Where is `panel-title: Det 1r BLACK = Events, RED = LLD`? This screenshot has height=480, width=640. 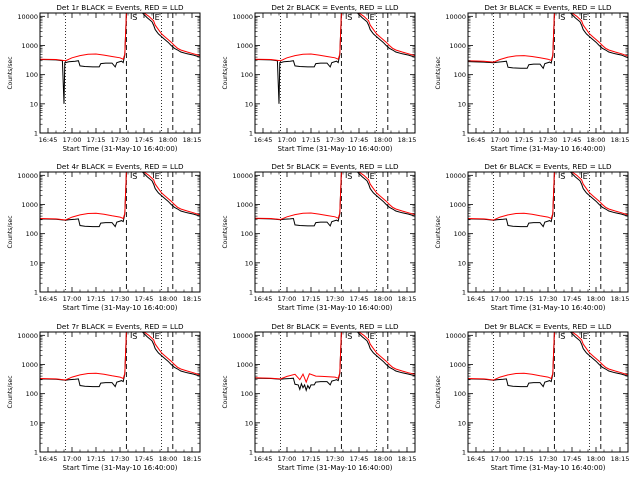 panel-title: Det 1r BLACK = Events, RED = LLD is located at coordinates (120, 7).